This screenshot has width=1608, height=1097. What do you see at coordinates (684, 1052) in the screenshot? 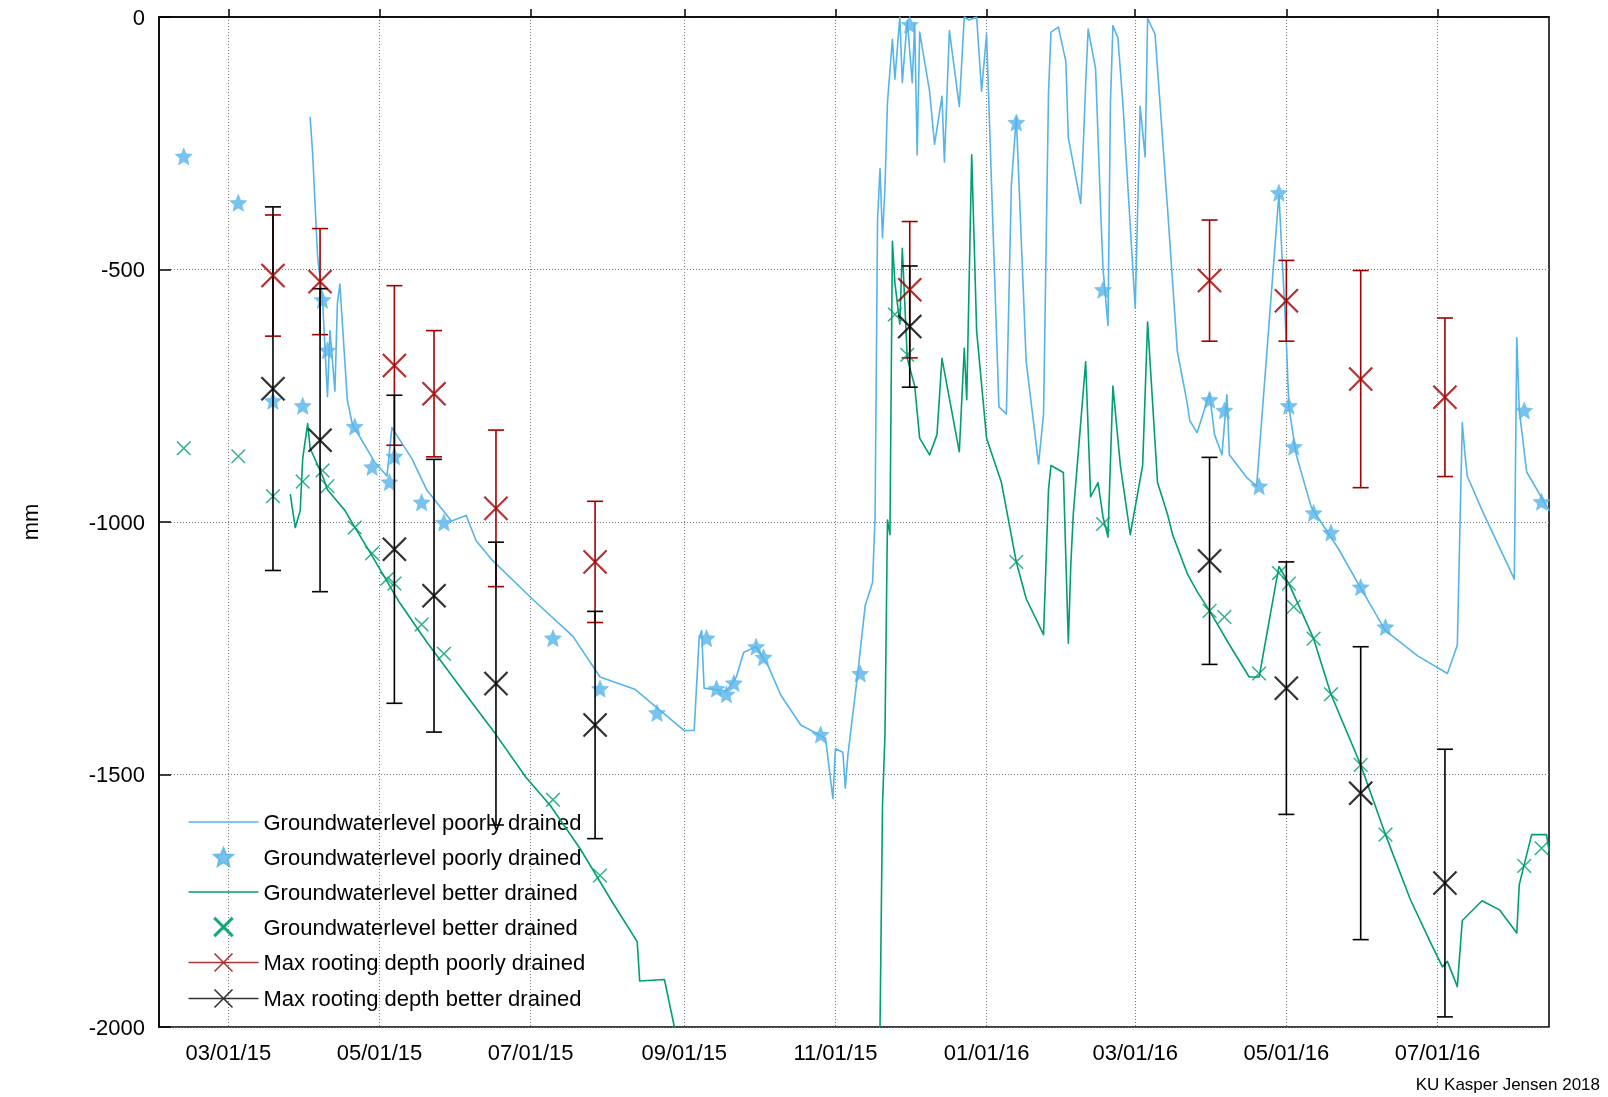
I see `x-tick-label: 09/01/15` at bounding box center [684, 1052].